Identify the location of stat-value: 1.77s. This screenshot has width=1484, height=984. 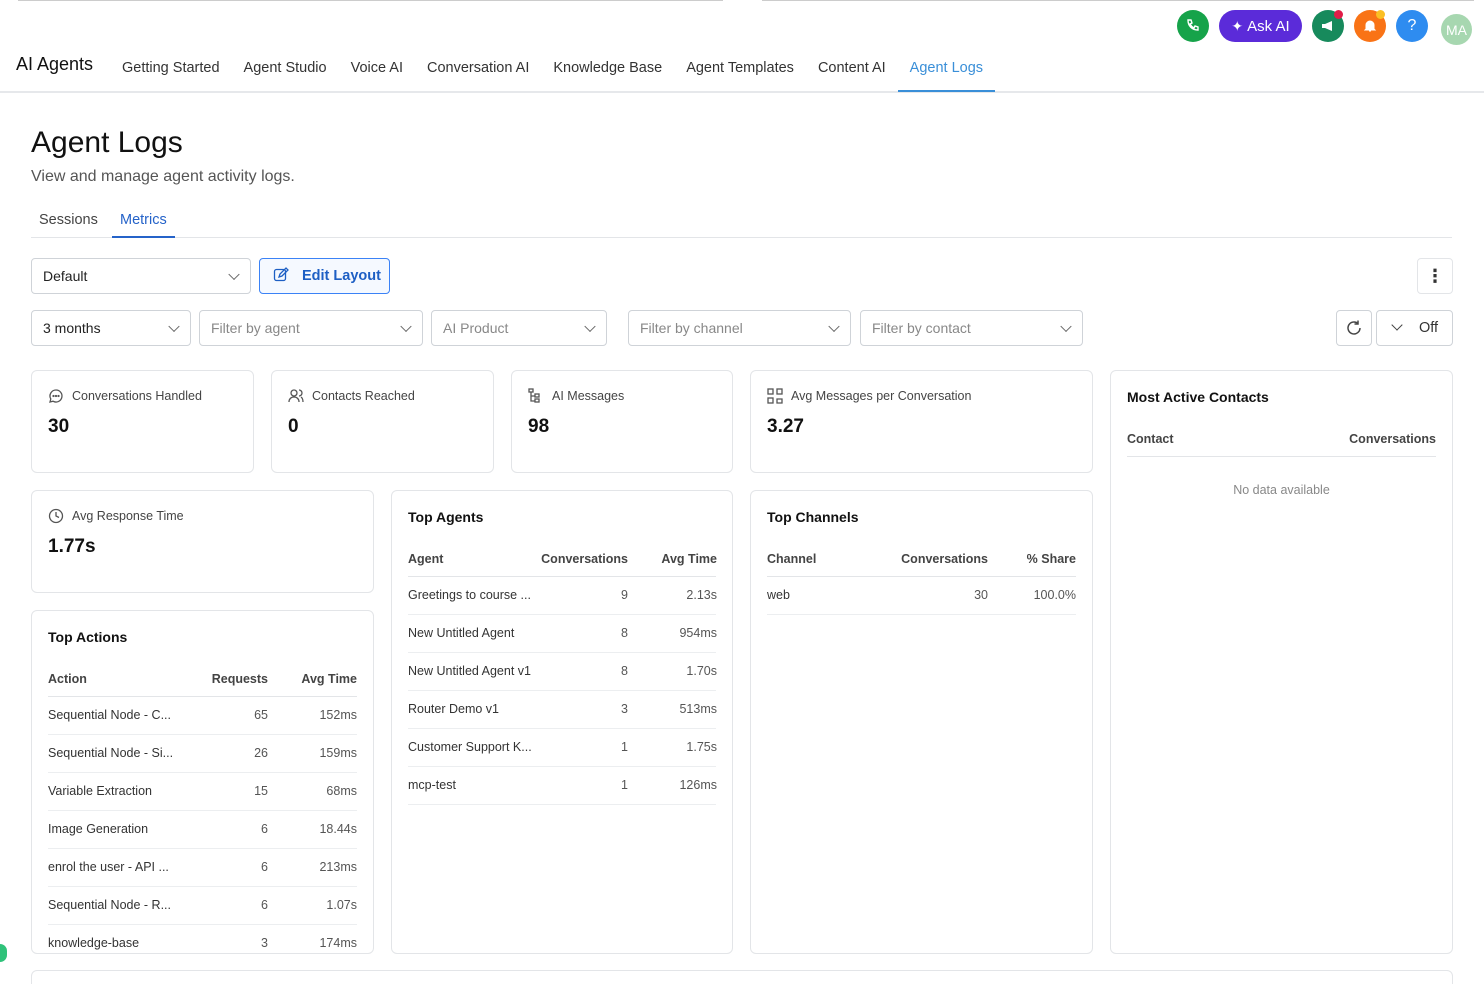
(72, 546).